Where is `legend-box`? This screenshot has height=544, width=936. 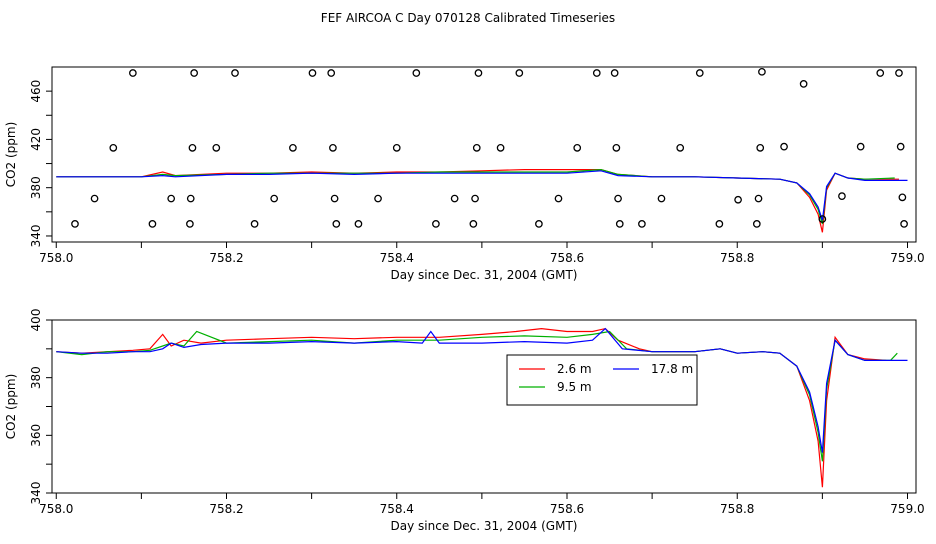 legend-box is located at coordinates (602, 380).